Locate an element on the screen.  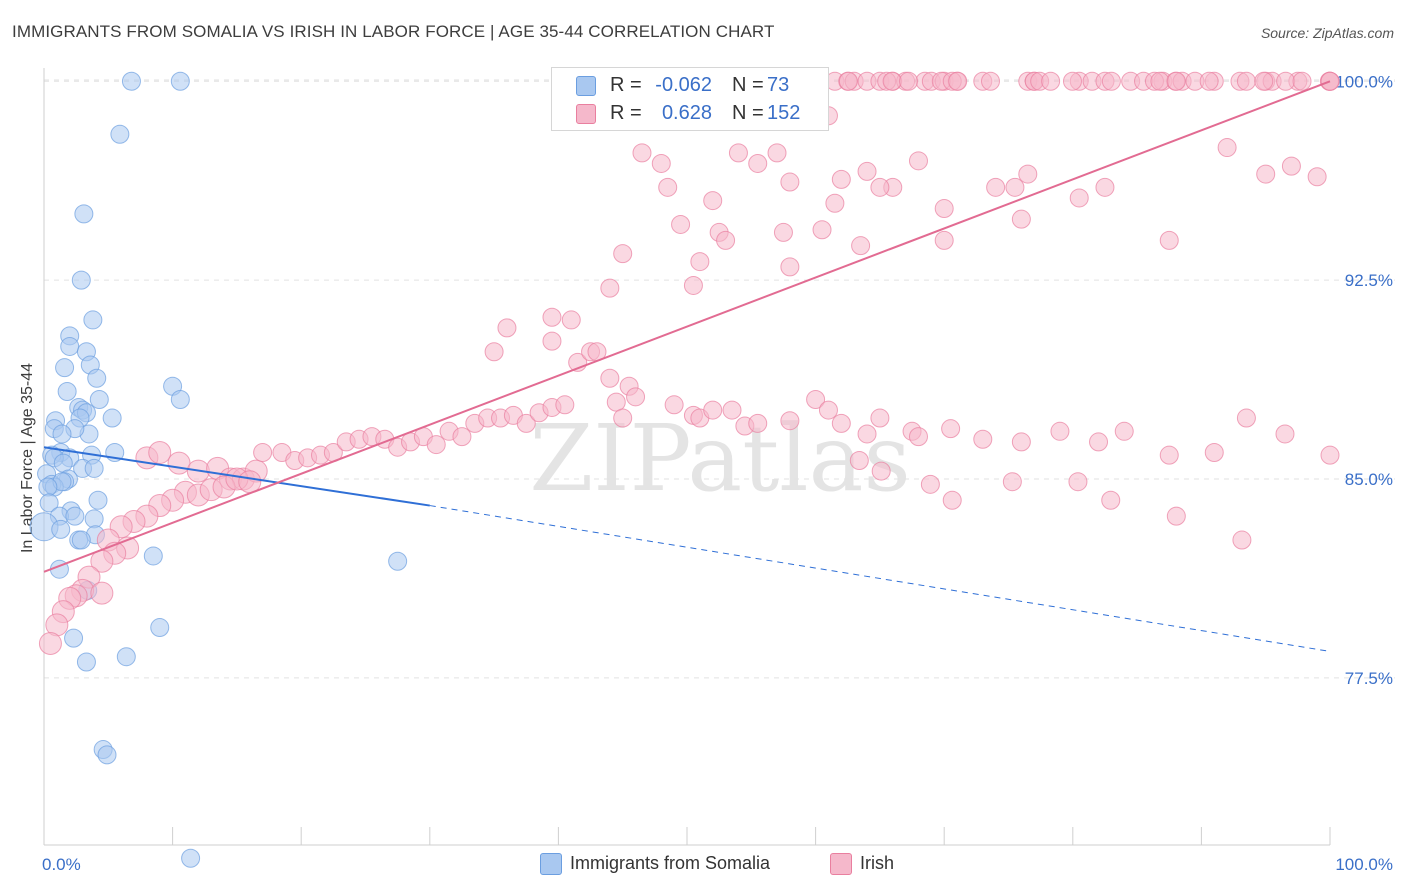
r-value: -0.062 is located at coordinates (683, 85).